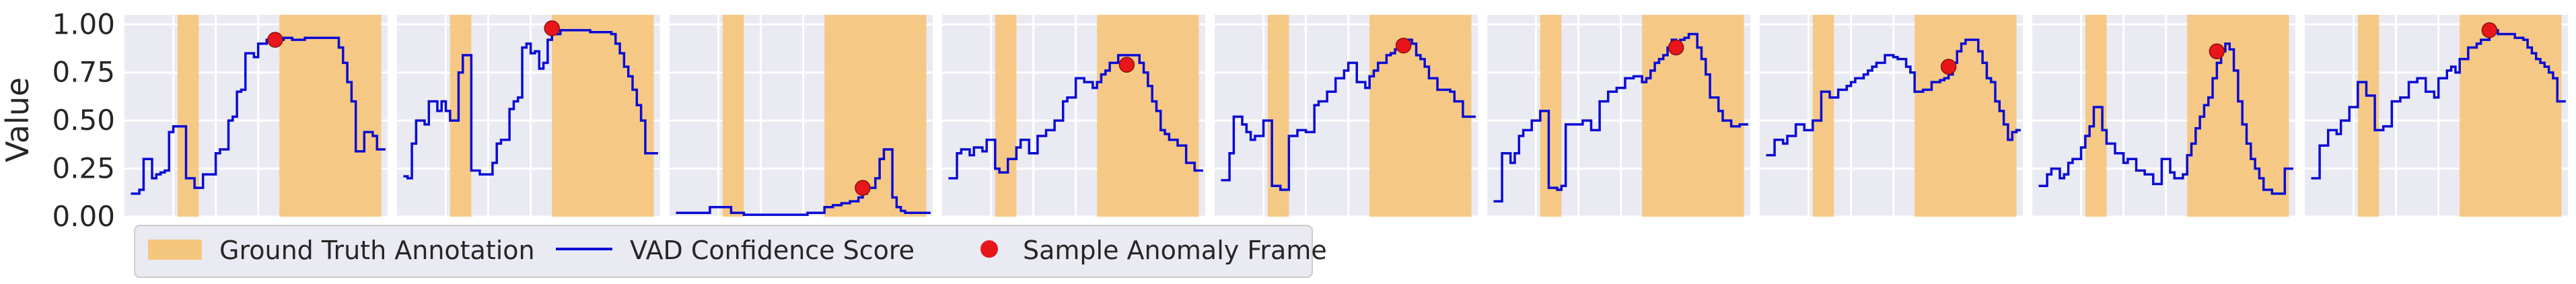 The image size is (2576, 284). What do you see at coordinates (83, 168) in the screenshot?
I see `y-tick-label: 0.25` at bounding box center [83, 168].